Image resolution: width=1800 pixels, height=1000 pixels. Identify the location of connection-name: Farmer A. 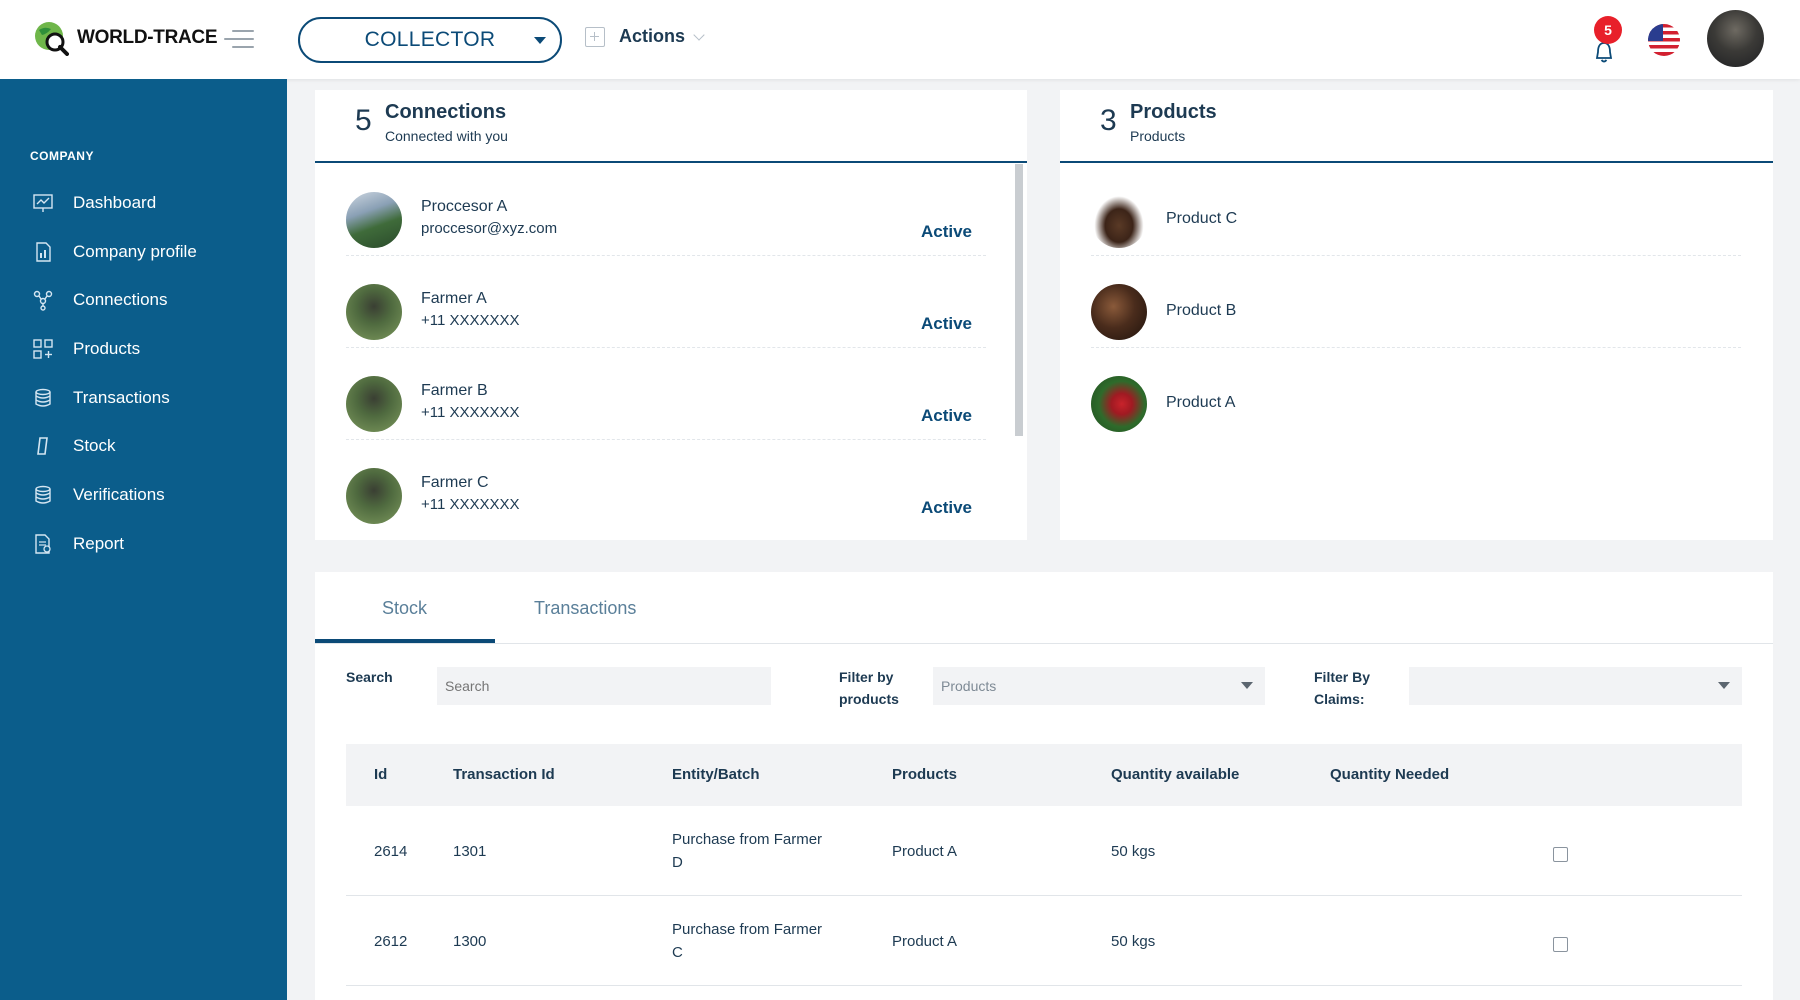
(454, 298).